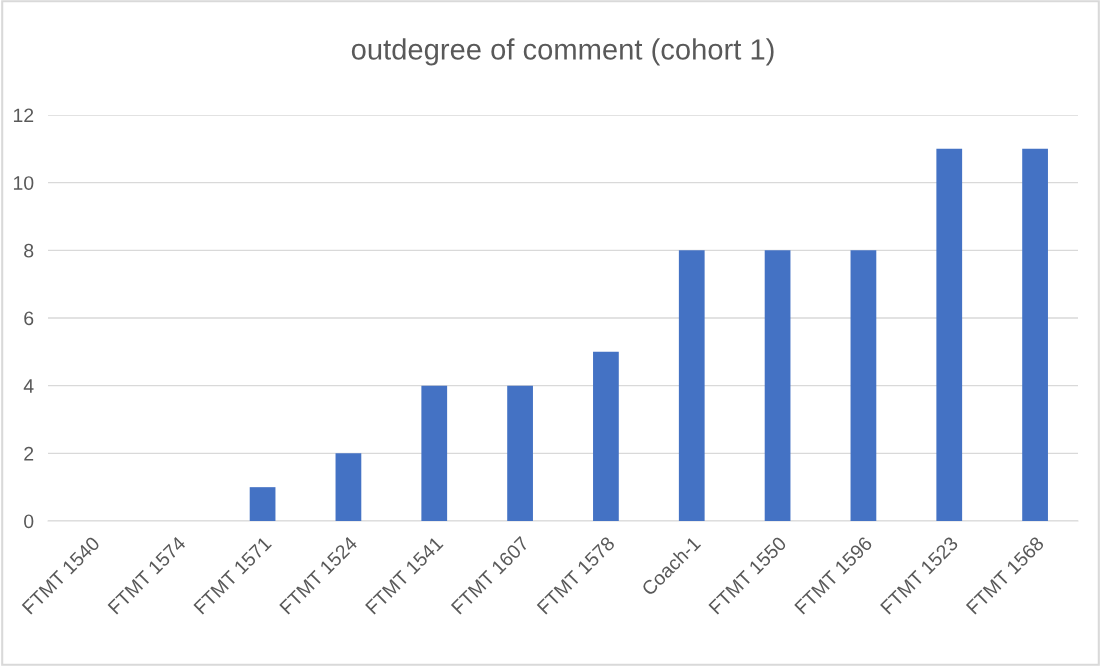 This screenshot has height=666, width=1101. I want to click on y-tick-label: 10, so click(23, 183).